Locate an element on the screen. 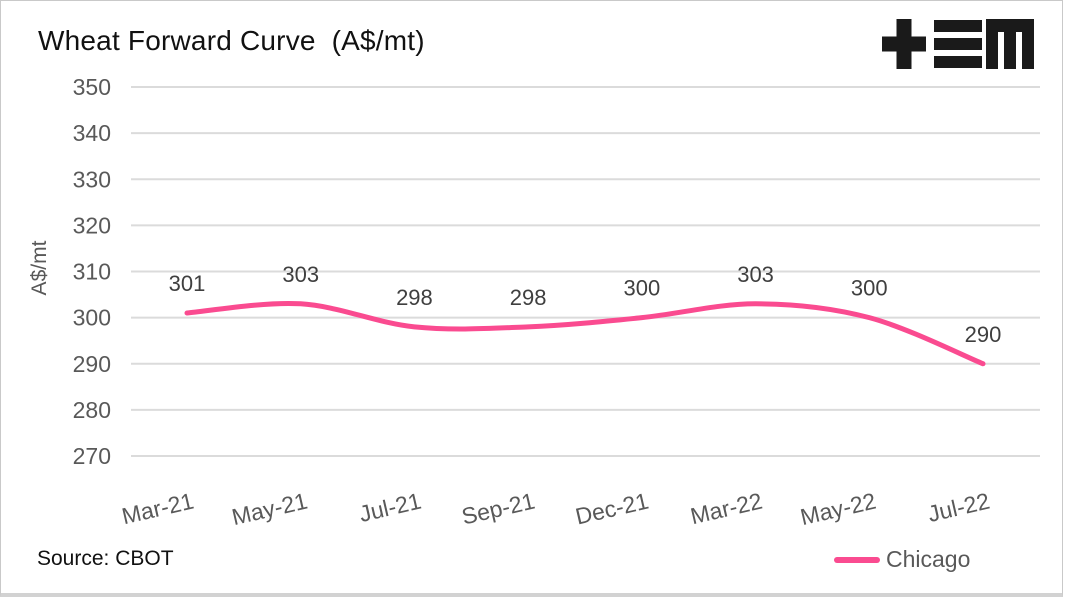 This screenshot has height=602, width=1065. source-note: Source: CBOT is located at coordinates (105, 558).